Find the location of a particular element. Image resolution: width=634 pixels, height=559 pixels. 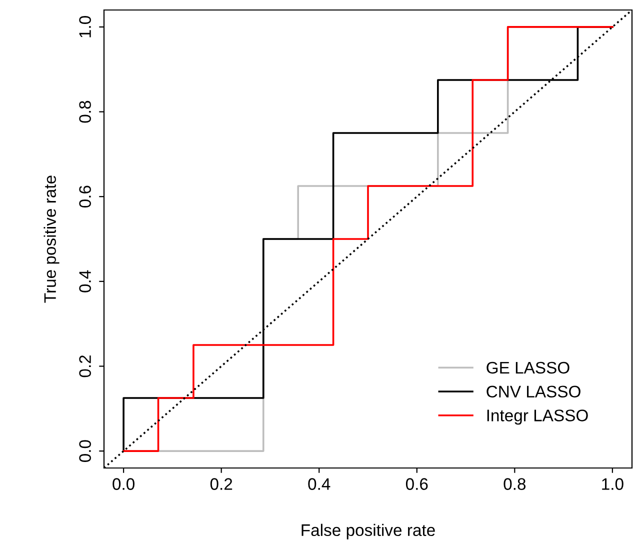

y-tick-label: 0.8 is located at coordinates (85, 111).